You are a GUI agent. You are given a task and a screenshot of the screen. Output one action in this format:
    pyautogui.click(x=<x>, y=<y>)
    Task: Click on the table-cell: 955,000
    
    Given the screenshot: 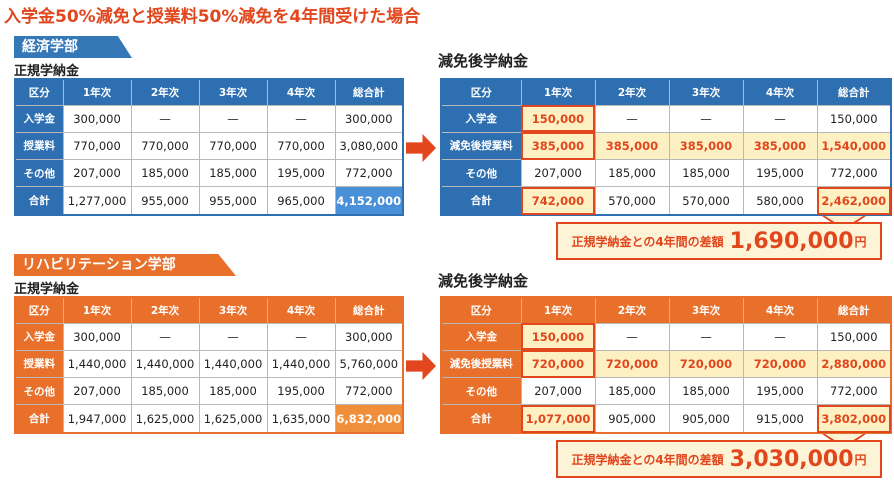 What is the action you would take?
    pyautogui.click(x=233, y=201)
    